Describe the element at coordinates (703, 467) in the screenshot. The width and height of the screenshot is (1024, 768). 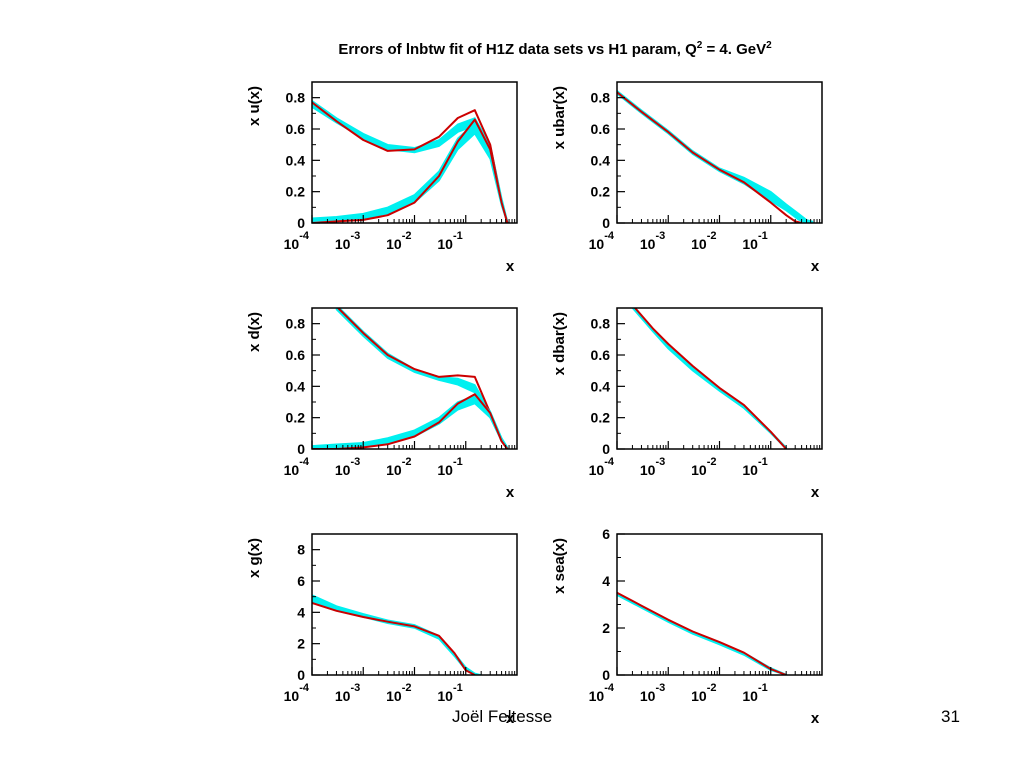
I see `x-tick-label-dbar-2: 10⁻²` at that location.